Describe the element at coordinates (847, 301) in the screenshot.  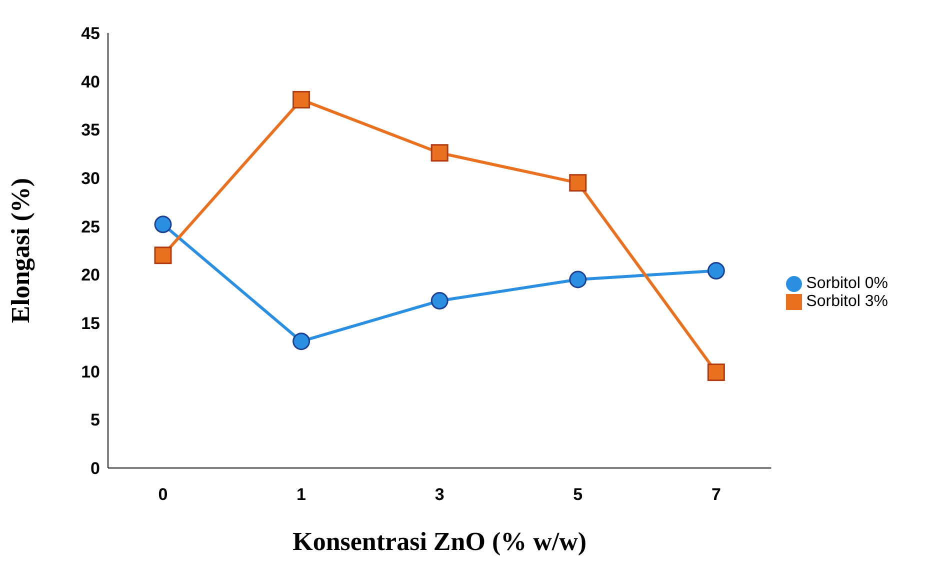
I see `legend-label: Sorbitol 3%` at that location.